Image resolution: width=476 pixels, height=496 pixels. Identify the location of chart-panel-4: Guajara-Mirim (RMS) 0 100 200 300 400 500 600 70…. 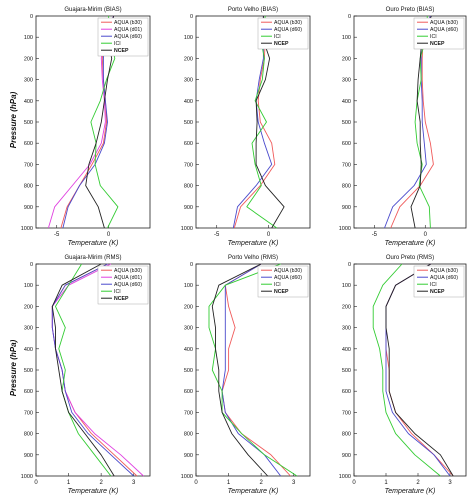
(86, 375).